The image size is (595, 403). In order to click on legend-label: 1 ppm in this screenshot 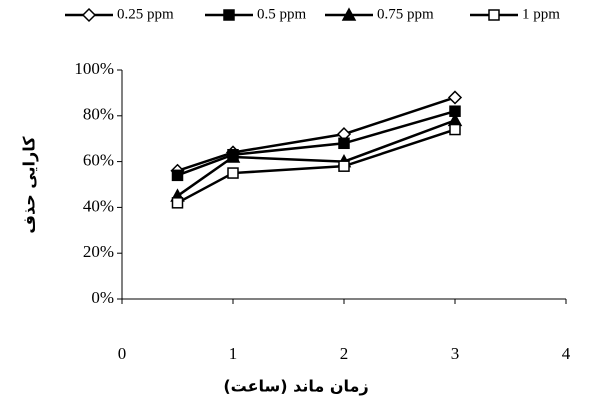, I will do `click(541, 14)`.